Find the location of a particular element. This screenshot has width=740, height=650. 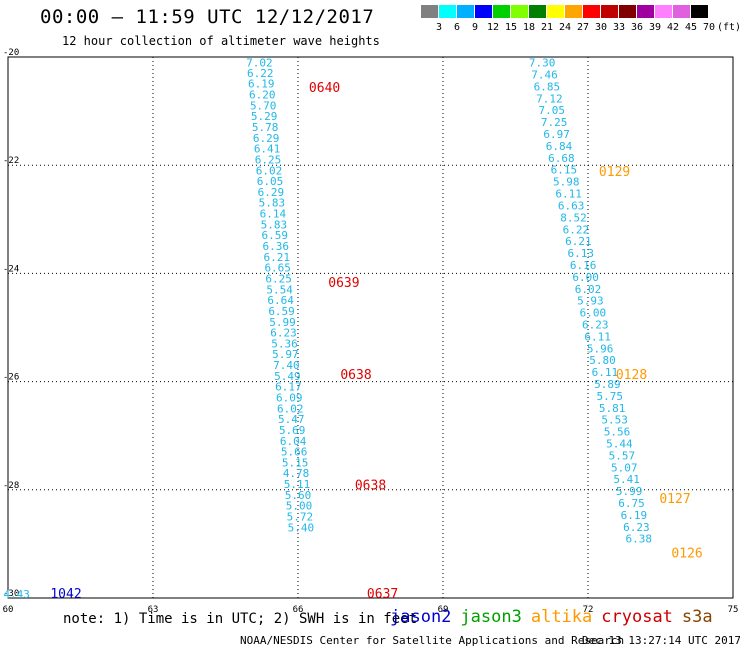

satellite-legend: jason2 jason3 altika cryosat s3a is located at coordinates (556, 617).